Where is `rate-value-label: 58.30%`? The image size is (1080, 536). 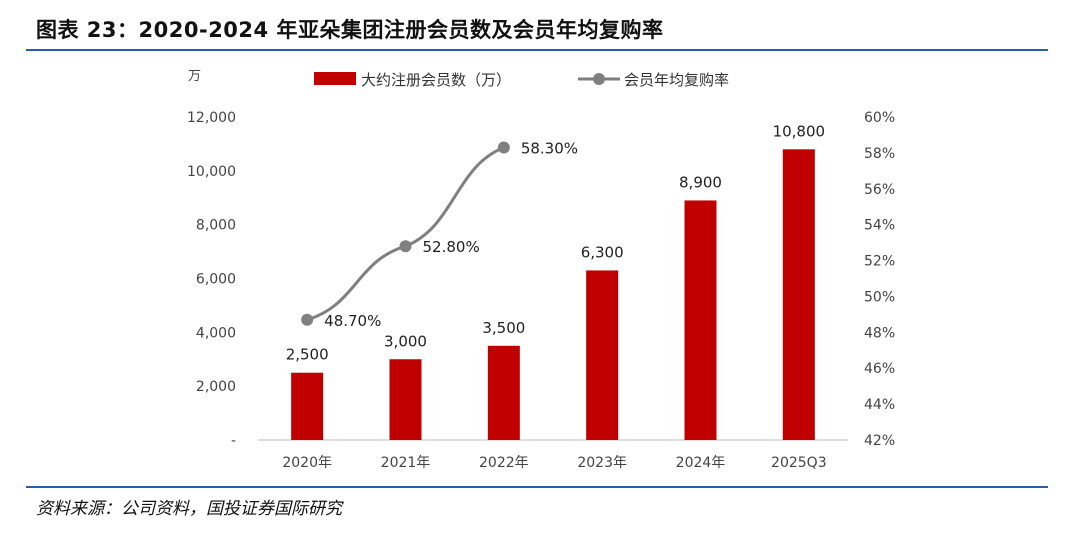
rate-value-label: 58.30% is located at coordinates (549, 149).